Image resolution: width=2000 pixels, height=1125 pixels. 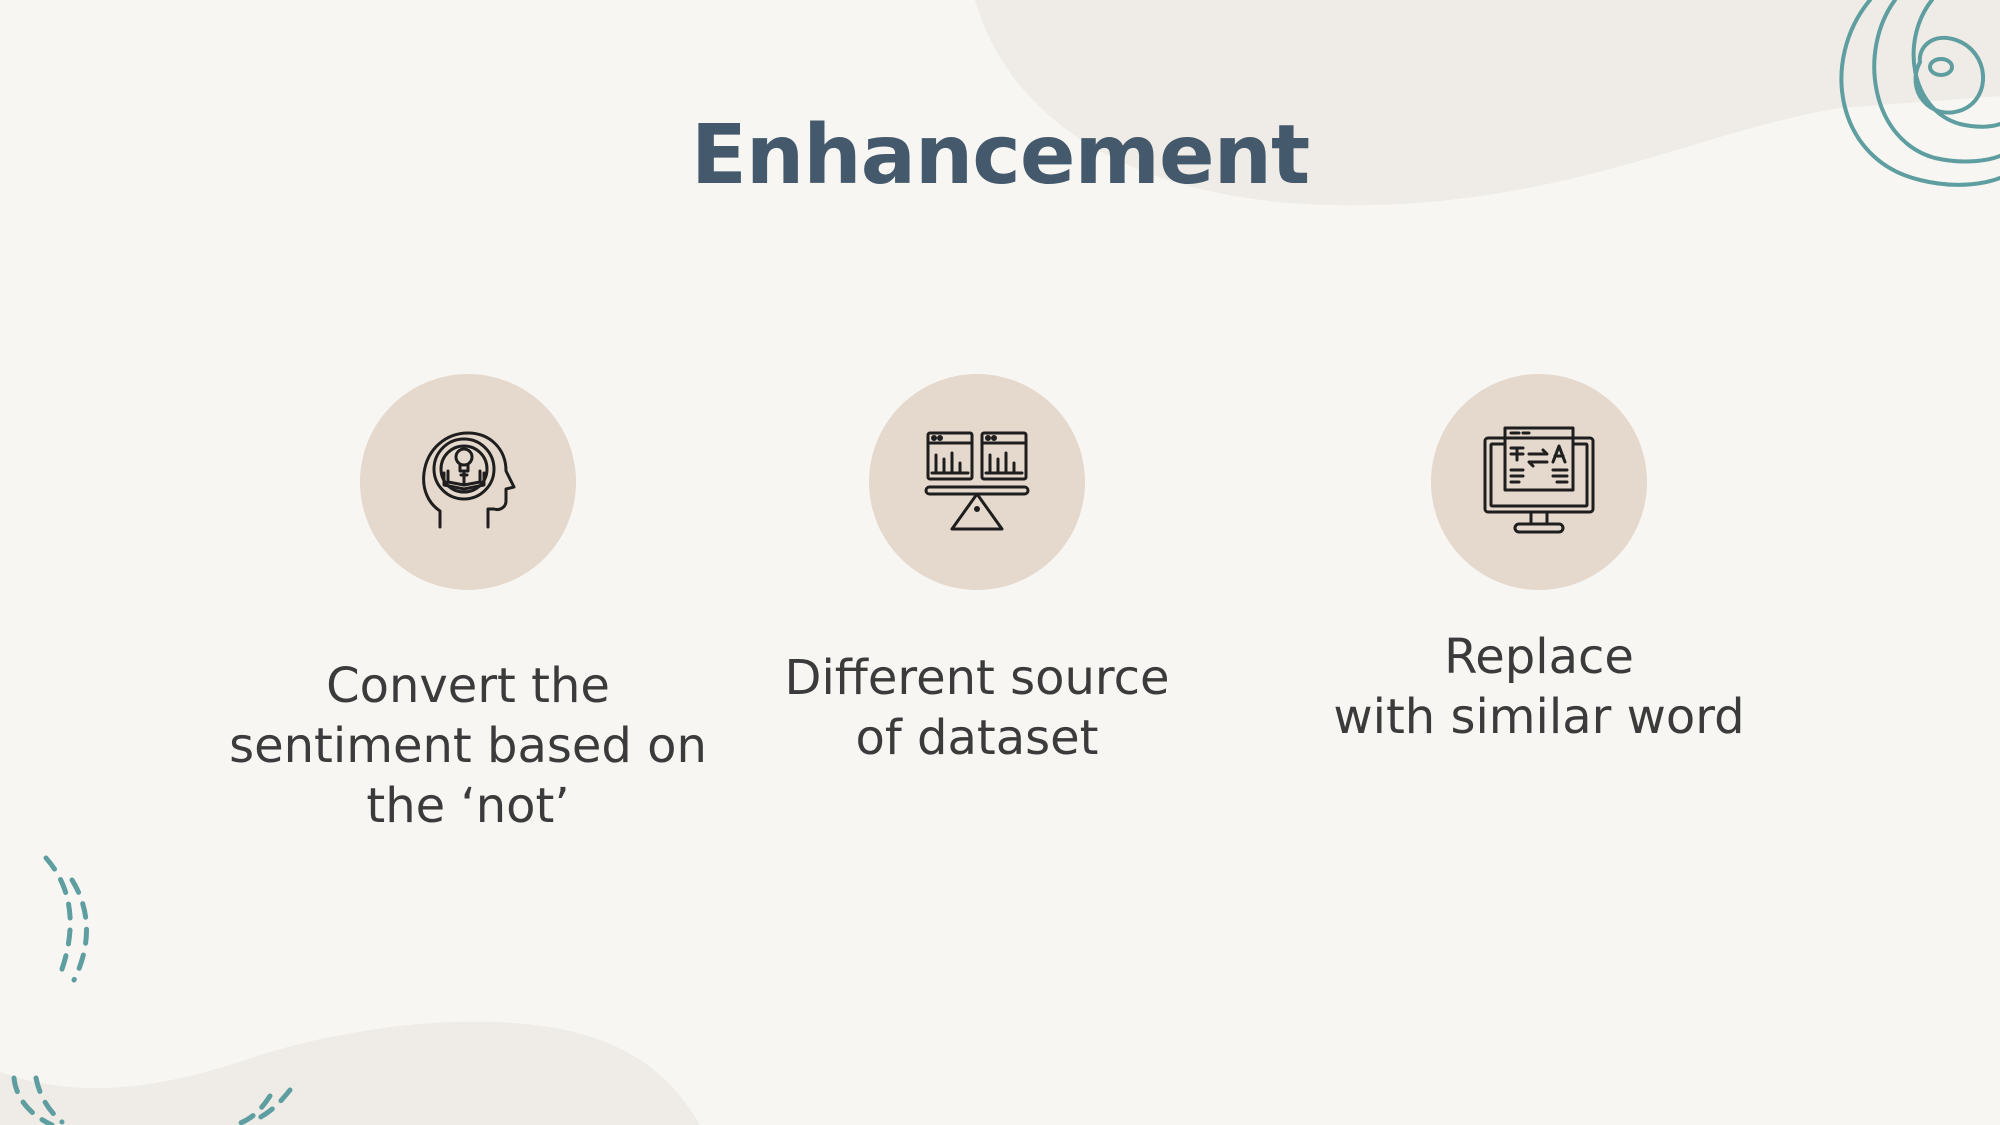 What do you see at coordinates (977, 708) in the screenshot?
I see `item-caption-2: Different source of dataset` at bounding box center [977, 708].